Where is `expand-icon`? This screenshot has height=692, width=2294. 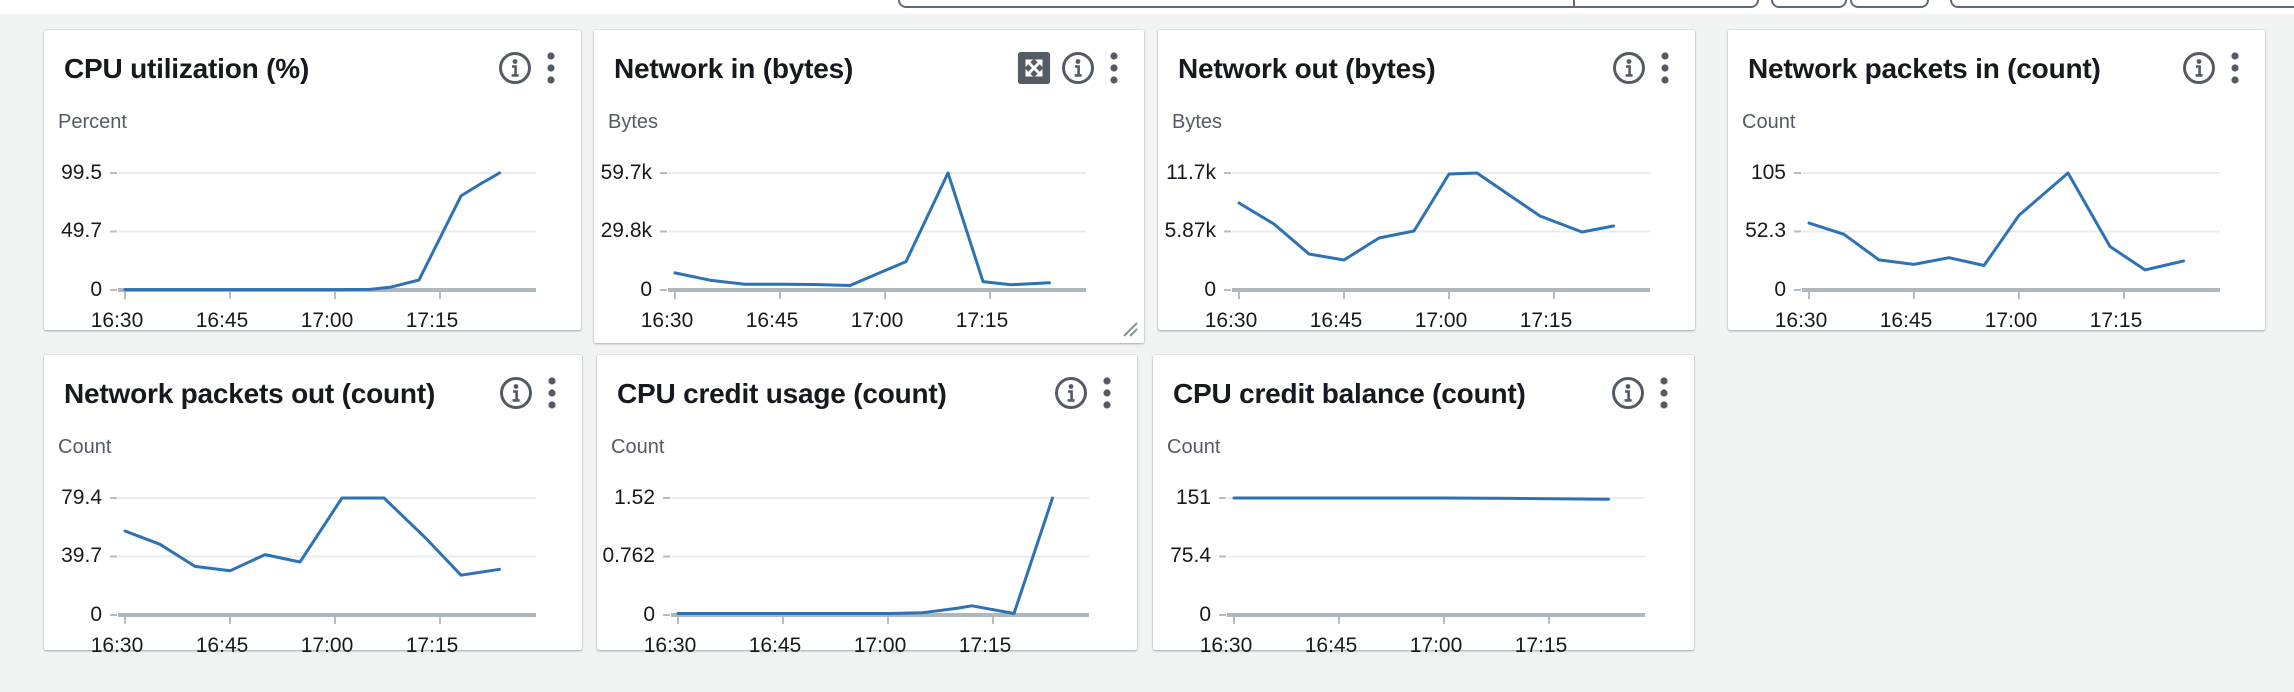
expand-icon is located at coordinates (1034, 68).